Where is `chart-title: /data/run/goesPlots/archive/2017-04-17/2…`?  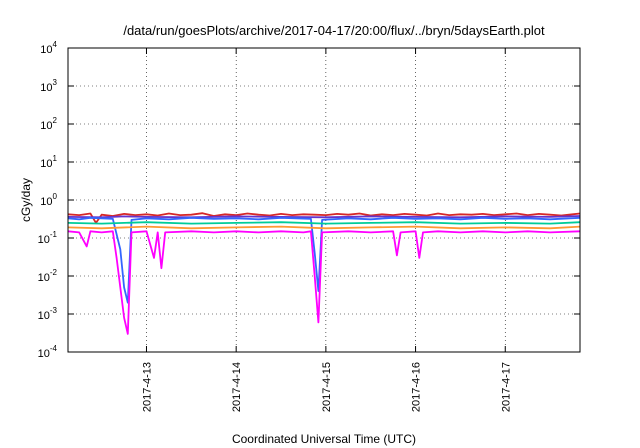
chart-title: /data/run/goesPlots/archive/2017-04-17/2… is located at coordinates (334, 30).